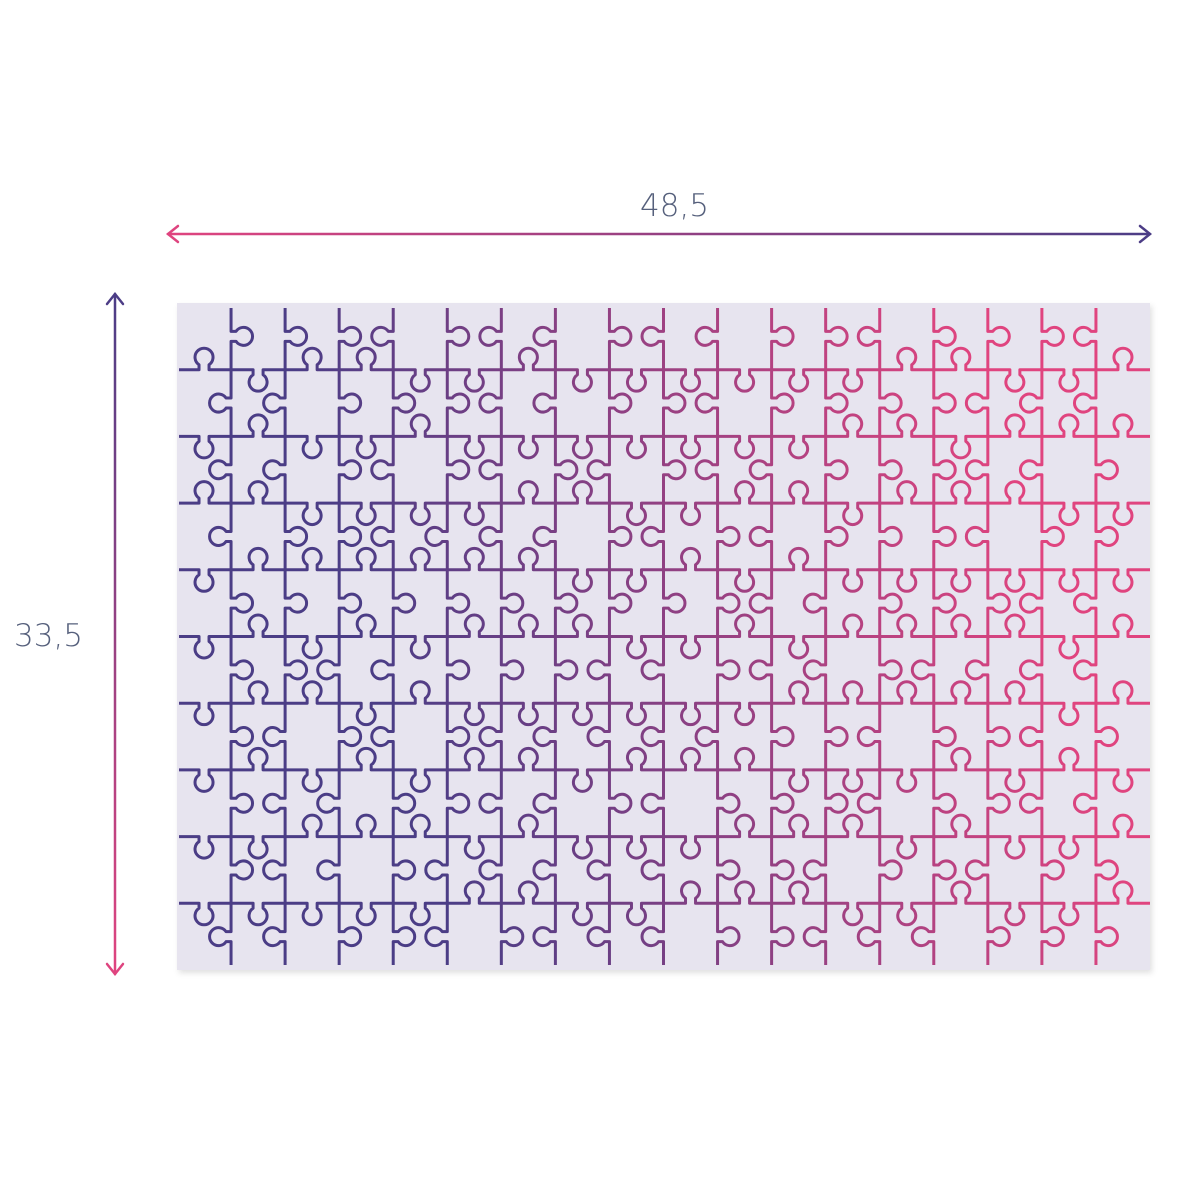  Describe the element at coordinates (659, 234) in the screenshot. I see `width-arrow` at that location.